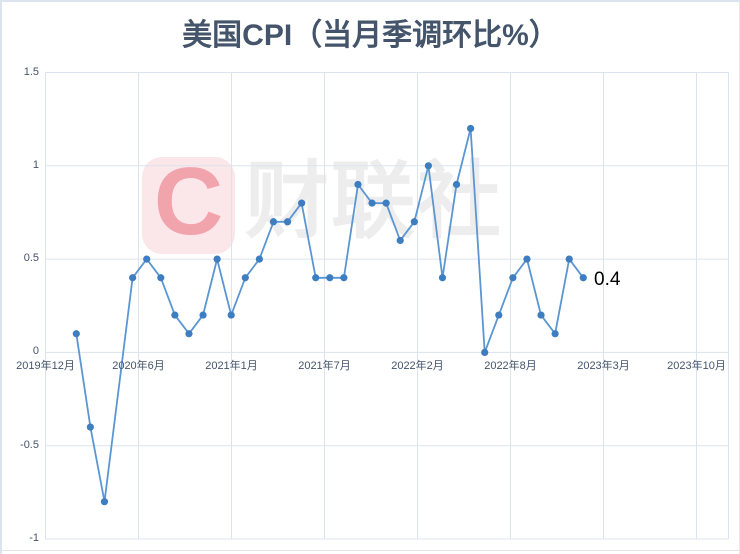 The height and width of the screenshot is (554, 740). Describe the element at coordinates (510, 366) in the screenshot. I see `x-axis-tick-label: 2022年8月` at that location.